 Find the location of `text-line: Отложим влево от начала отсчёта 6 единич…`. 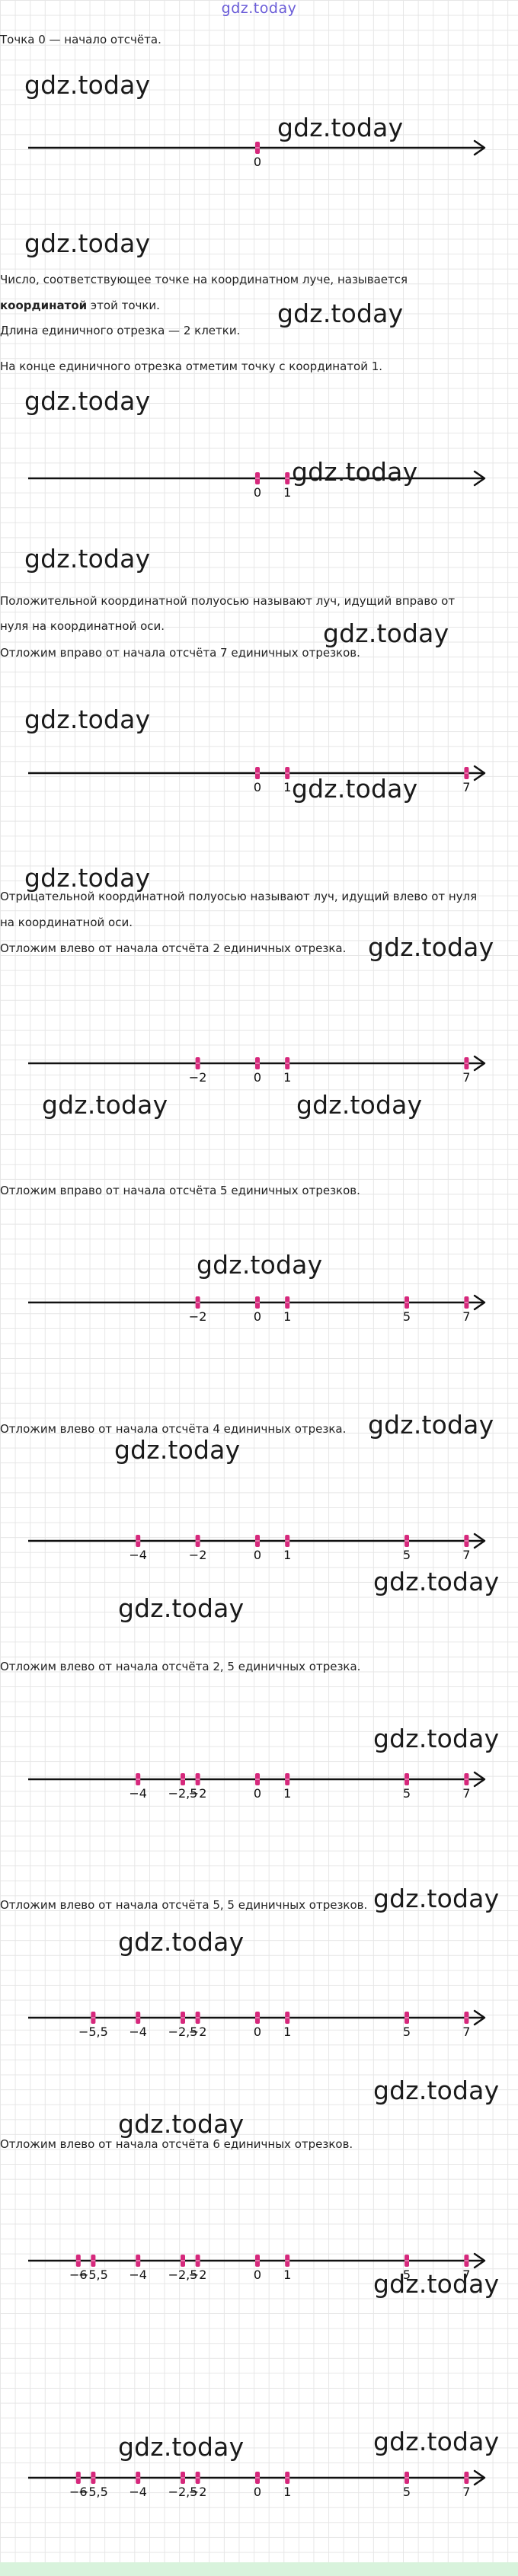

text-line: Отложим влево от начала отсчёта 6 единич… is located at coordinates (176, 2144).